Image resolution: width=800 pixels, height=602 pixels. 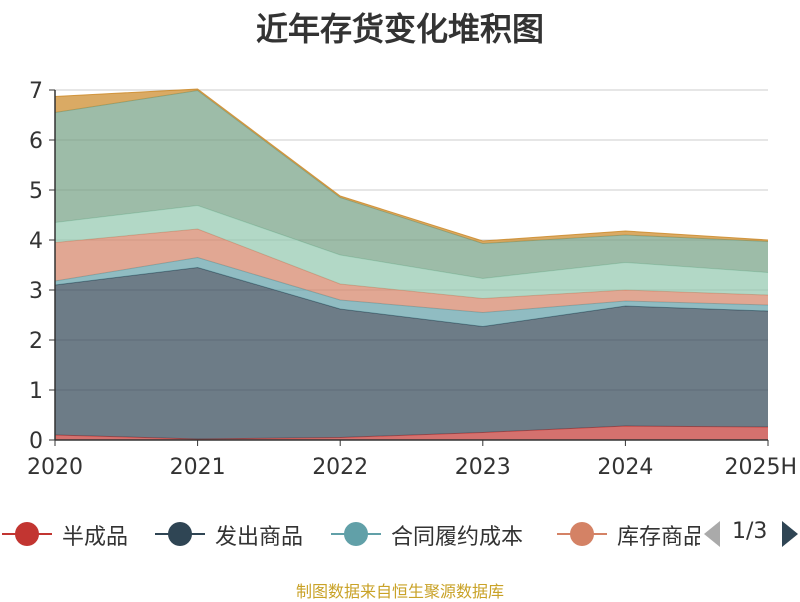 I want to click on legend-page-indicator: 1/3, so click(x=750, y=531).